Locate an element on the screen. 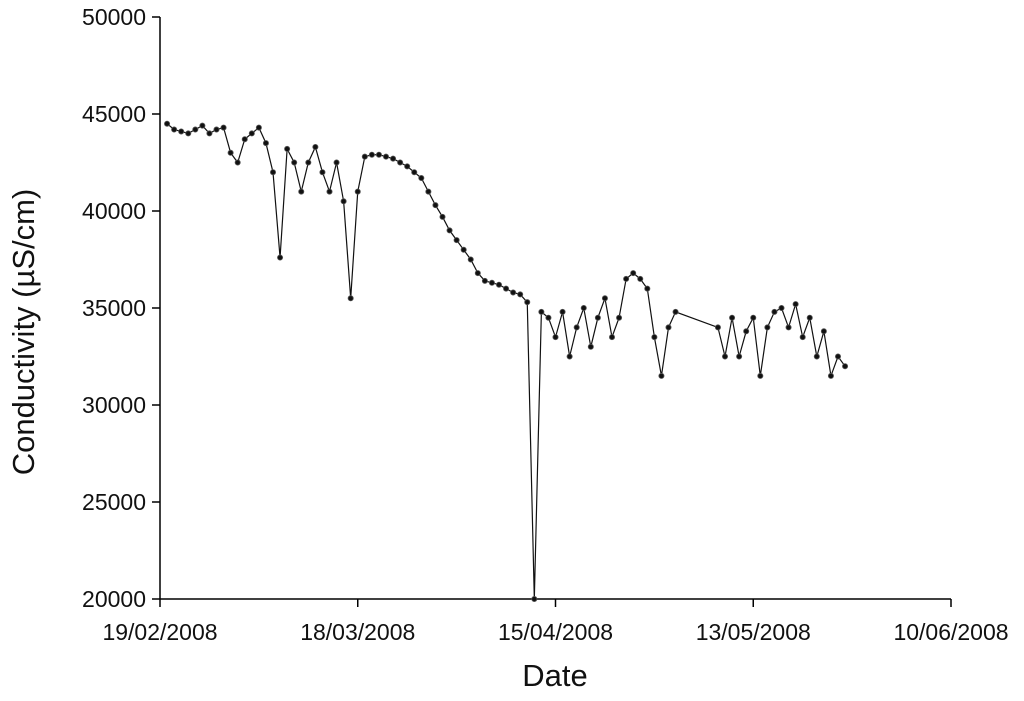 The image size is (1024, 701). x-tick-label: 13/05/2008 is located at coordinates (753, 632).